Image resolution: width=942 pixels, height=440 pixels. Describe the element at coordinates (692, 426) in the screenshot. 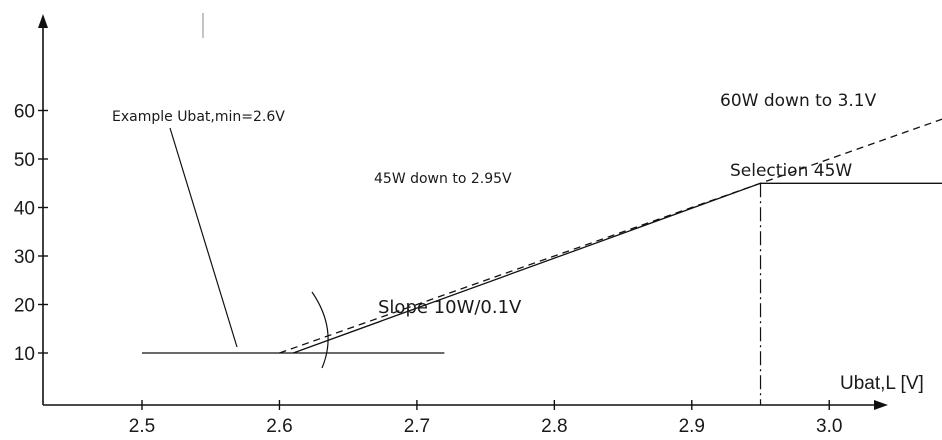

I see `x-tick-label: 2.9` at that location.